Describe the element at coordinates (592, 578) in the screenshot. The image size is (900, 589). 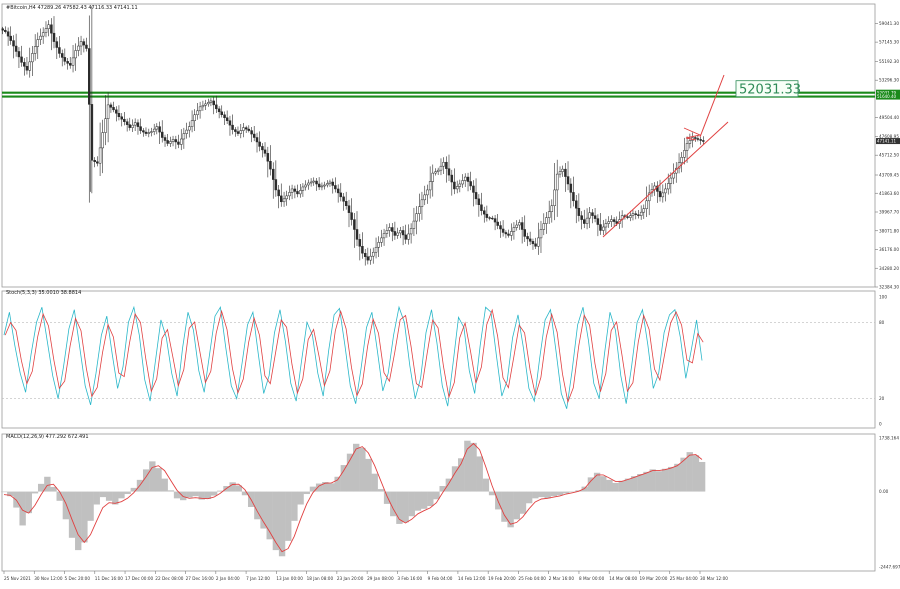
I see `x-axis-label: 8 Mar 00:00` at that location.